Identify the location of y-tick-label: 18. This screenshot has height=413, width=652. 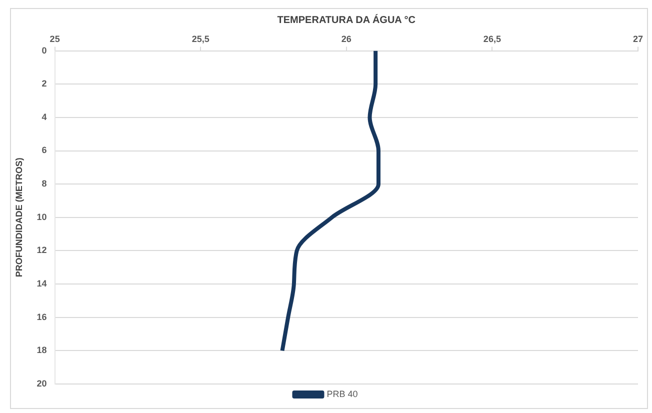
(41, 350).